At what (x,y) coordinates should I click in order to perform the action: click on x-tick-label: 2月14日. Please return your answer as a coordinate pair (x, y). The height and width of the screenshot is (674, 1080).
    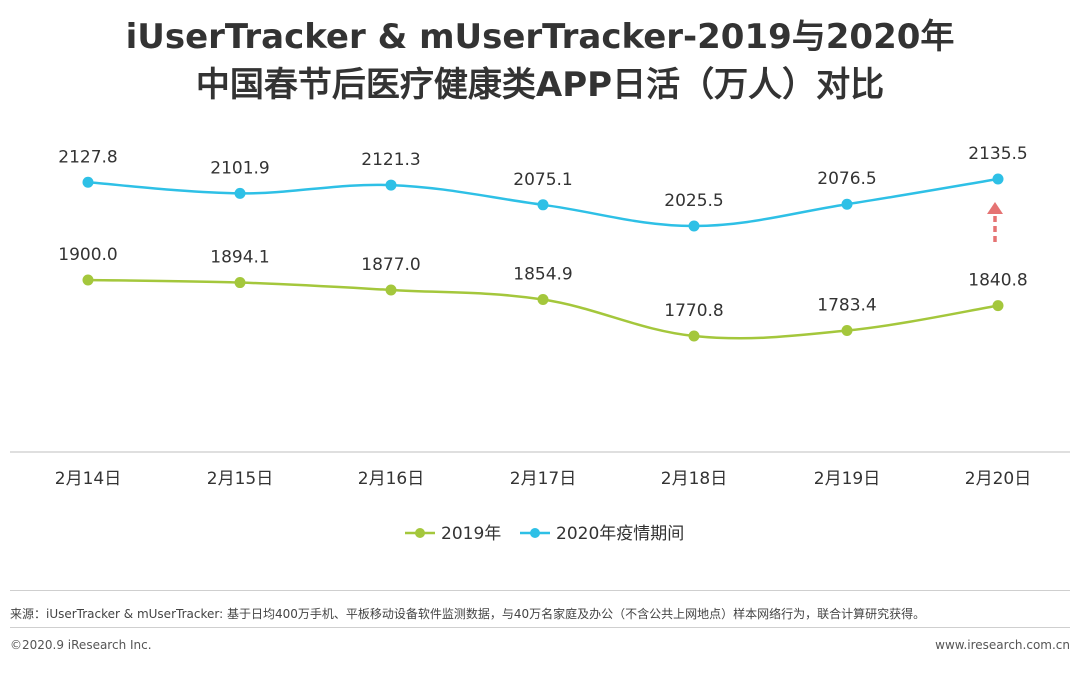
    Looking at the image, I should click on (88, 479).